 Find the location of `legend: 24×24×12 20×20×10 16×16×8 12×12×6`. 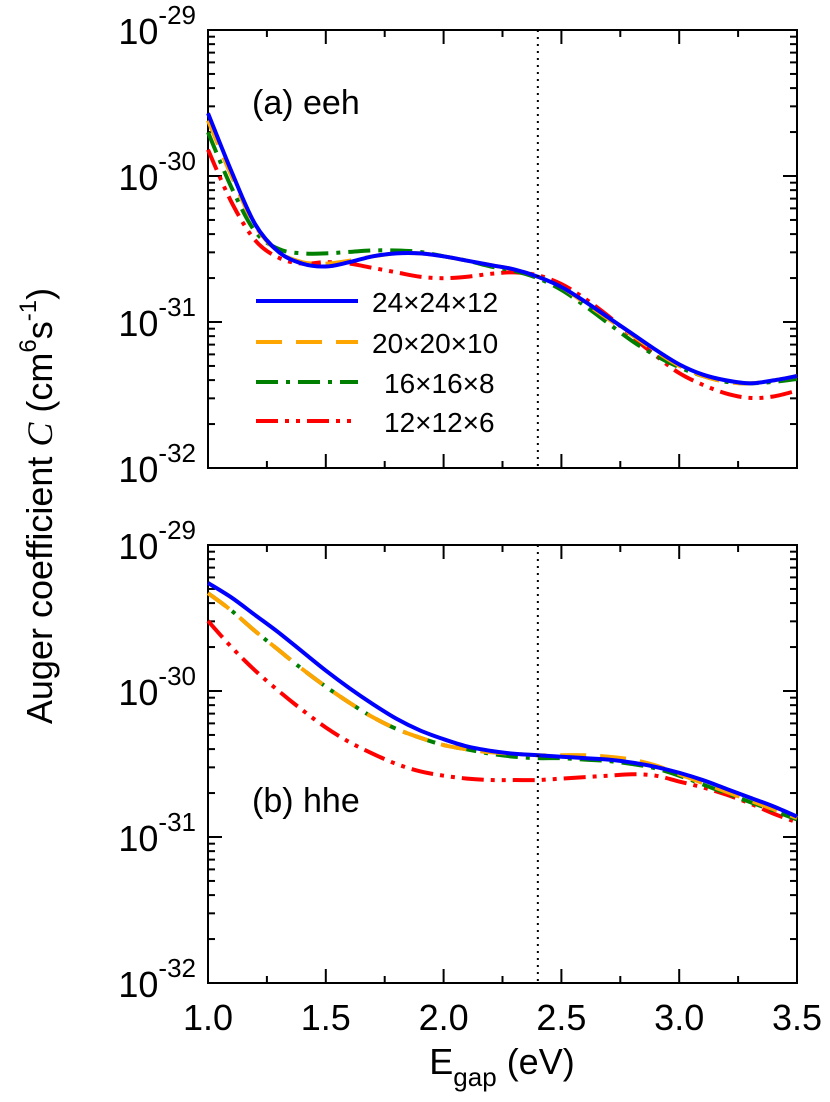

legend: 24×24×12 20×20×10 16×16×8 12×12×6 is located at coordinates (377, 362).